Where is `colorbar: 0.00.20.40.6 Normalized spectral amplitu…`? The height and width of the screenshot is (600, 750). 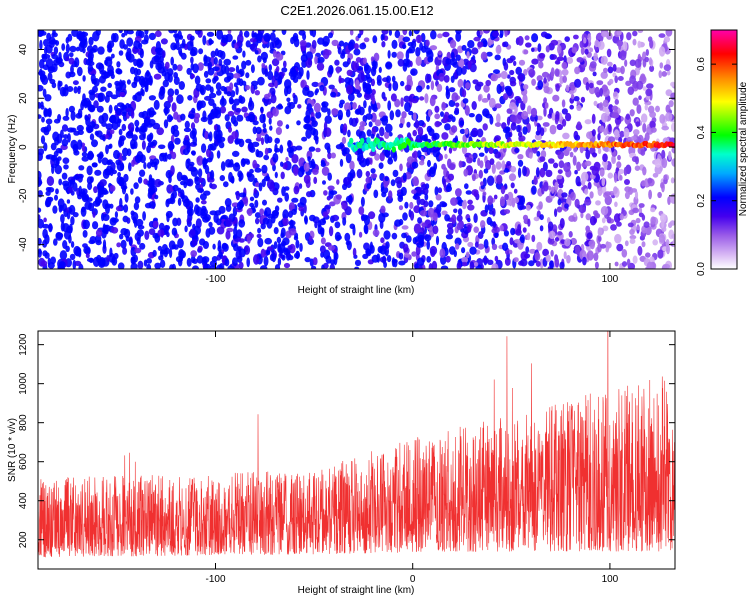 colorbar: 0.00.20.40.6 Normalized spectral amplitu… is located at coordinates (722, 152).